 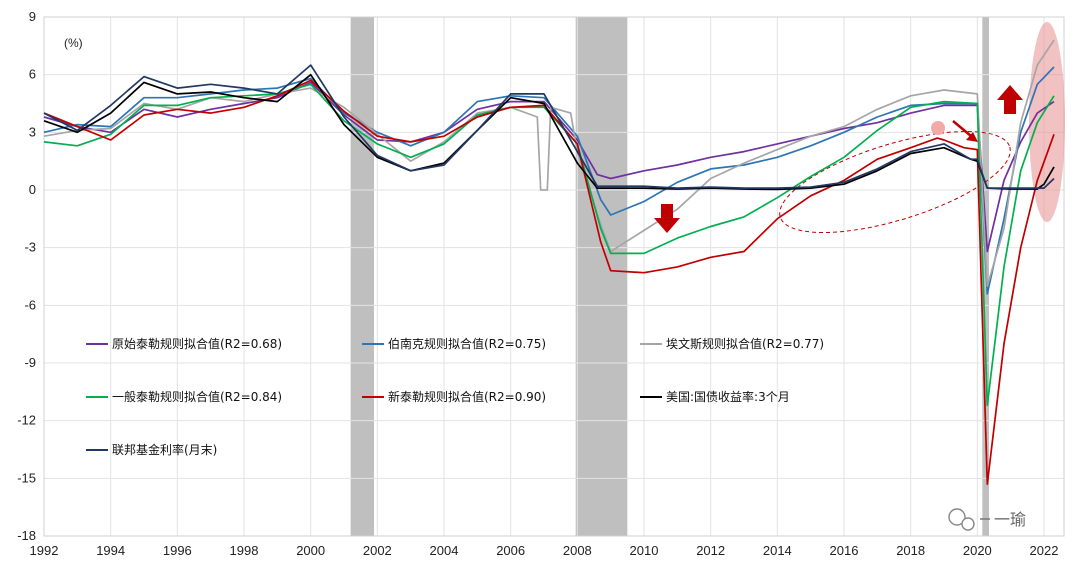 I want to click on up-arrow-icon, so click(x=1010, y=99).